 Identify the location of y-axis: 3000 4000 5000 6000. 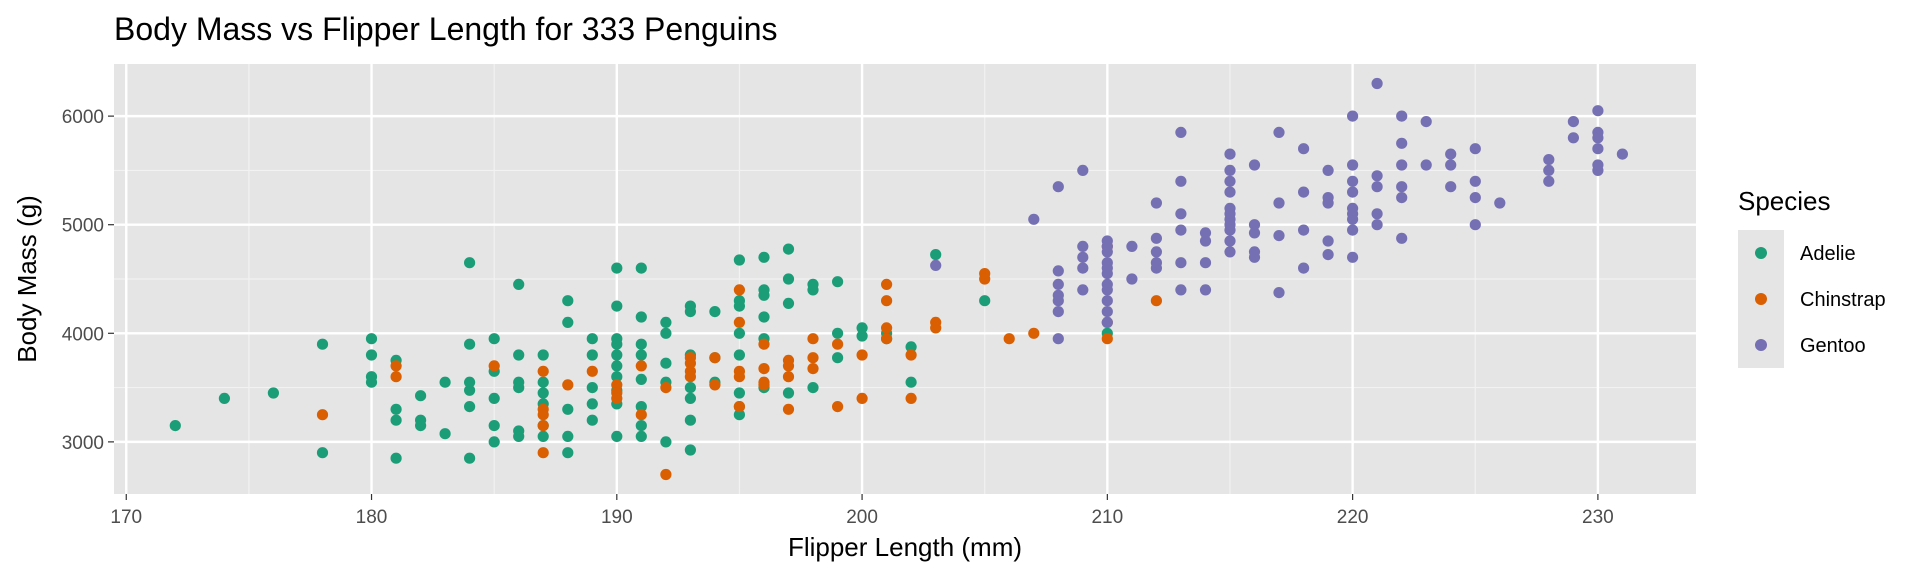
(88, 280).